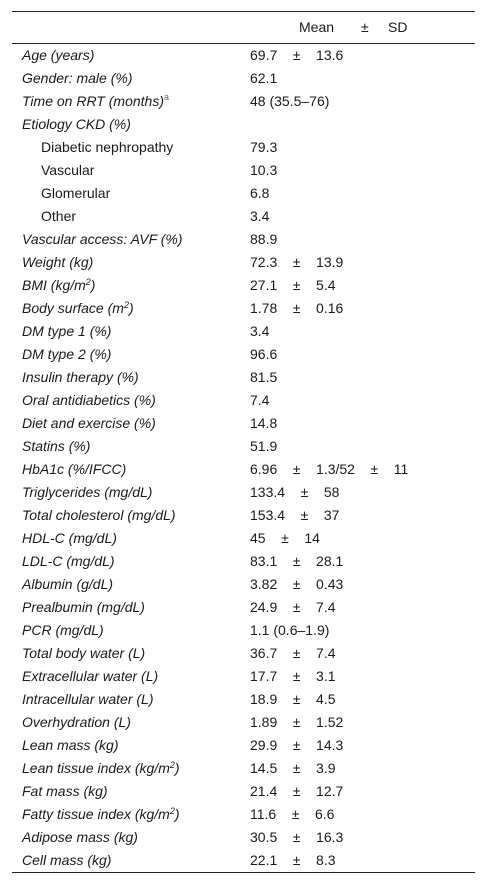 The image size is (486, 890). I want to click on table-row: HbA1c (%/IFCC) 6.96 ± 1.3/52 ± 11, so click(243, 469).